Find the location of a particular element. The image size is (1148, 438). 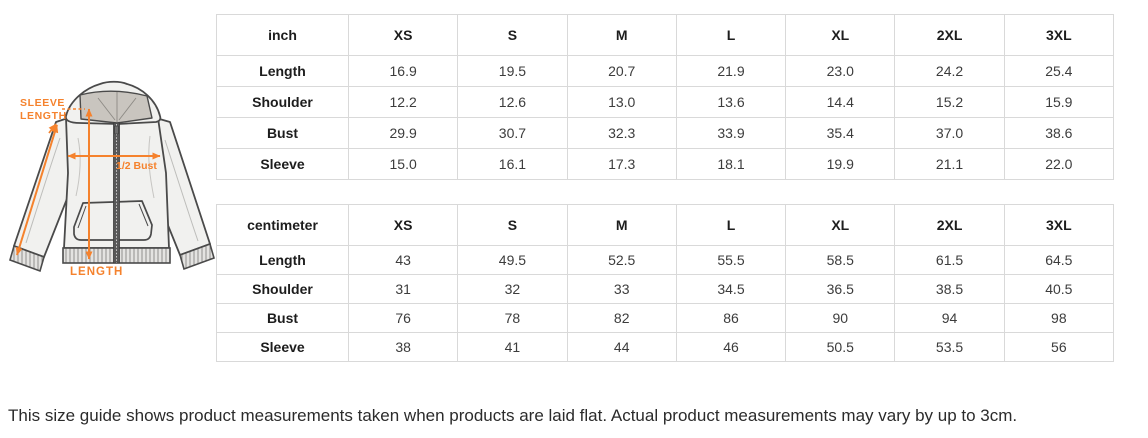

header-row: inch XS S M L XL 2XL 3XL is located at coordinates (665, 35).